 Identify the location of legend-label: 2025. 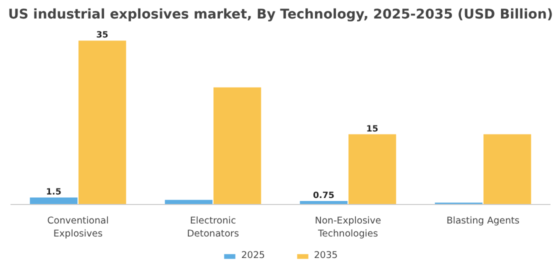
(253, 255).